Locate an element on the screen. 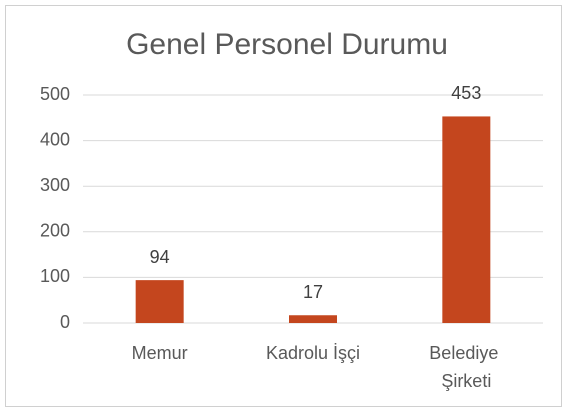  y-tick-label: 200 is located at coordinates (55, 231).